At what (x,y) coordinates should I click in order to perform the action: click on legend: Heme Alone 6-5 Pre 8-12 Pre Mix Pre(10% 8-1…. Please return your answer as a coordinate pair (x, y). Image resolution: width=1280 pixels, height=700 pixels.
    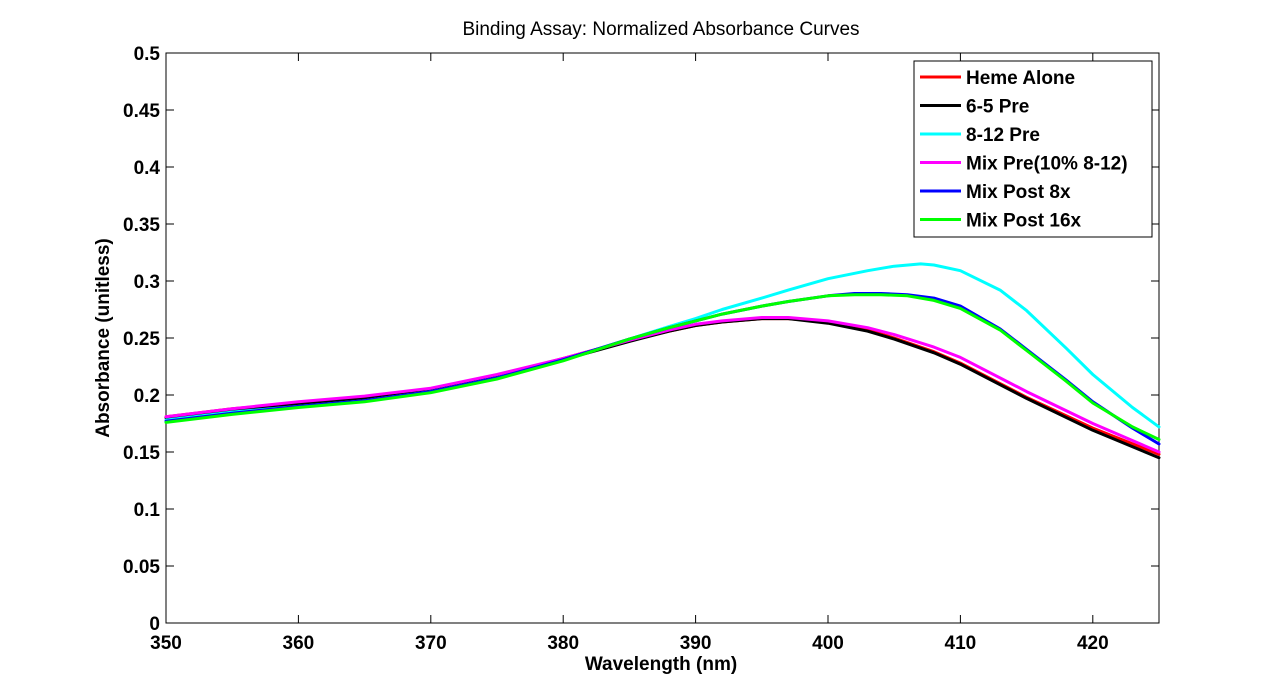
    Looking at the image, I should click on (1033, 149).